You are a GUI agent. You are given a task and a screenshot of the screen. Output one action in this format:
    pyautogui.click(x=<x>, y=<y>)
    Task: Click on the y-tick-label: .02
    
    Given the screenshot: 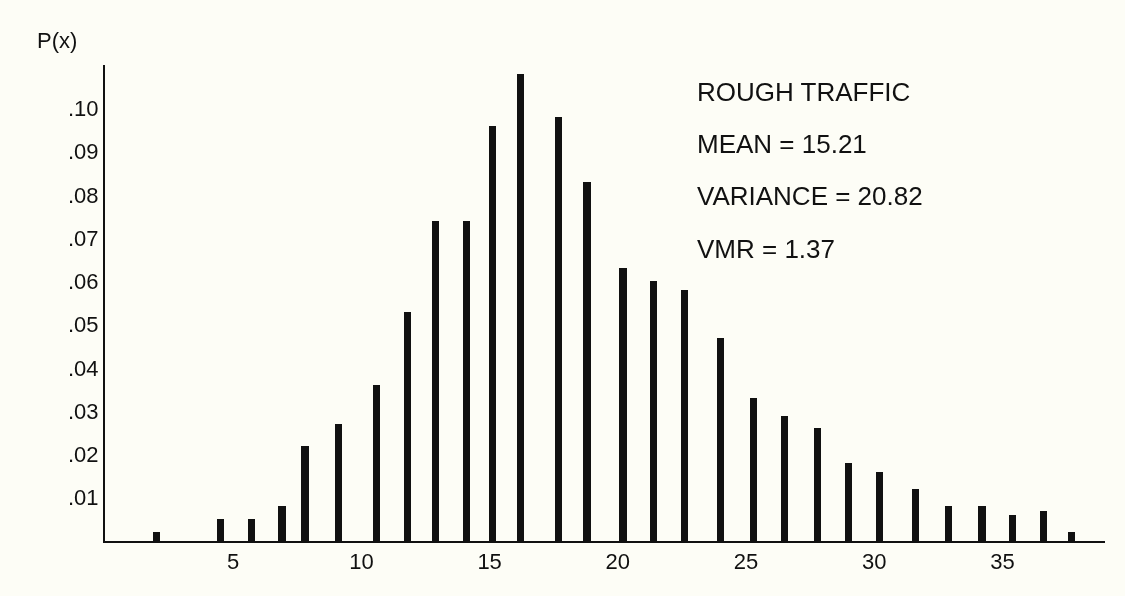 What is the action you would take?
    pyautogui.click(x=83, y=455)
    